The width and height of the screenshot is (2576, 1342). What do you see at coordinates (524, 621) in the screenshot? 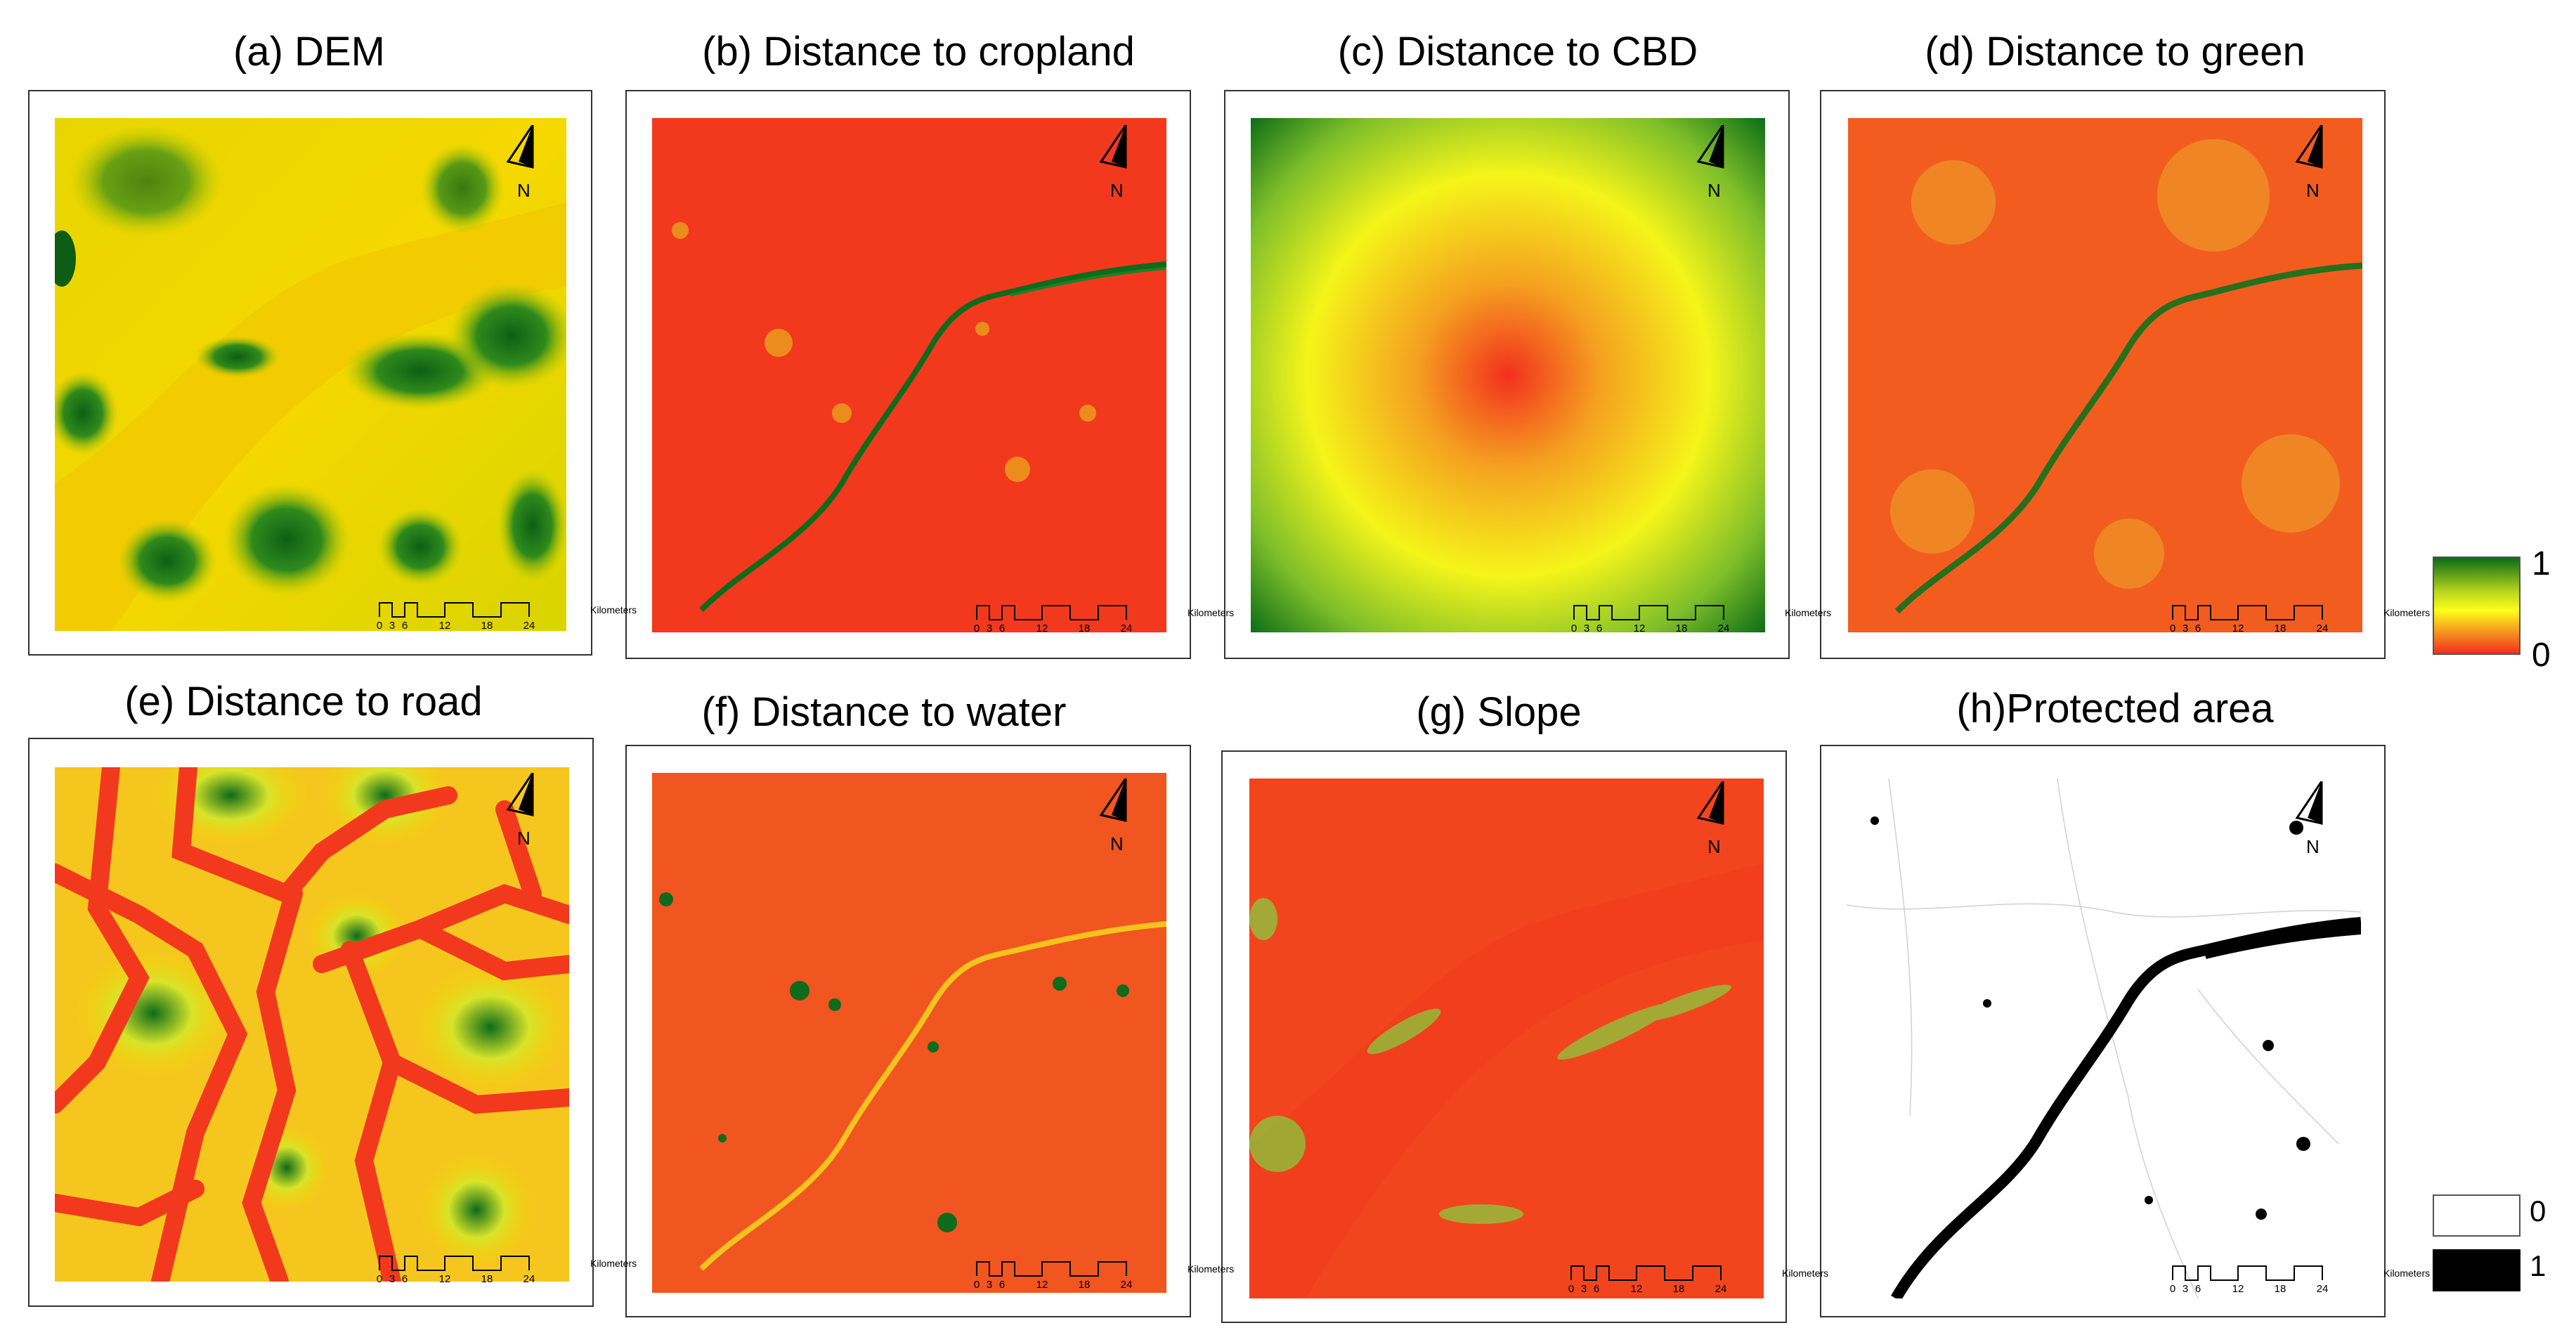
I see `scale-bar-a: 0 3 6 12 18 24 Kilometers` at bounding box center [524, 621].